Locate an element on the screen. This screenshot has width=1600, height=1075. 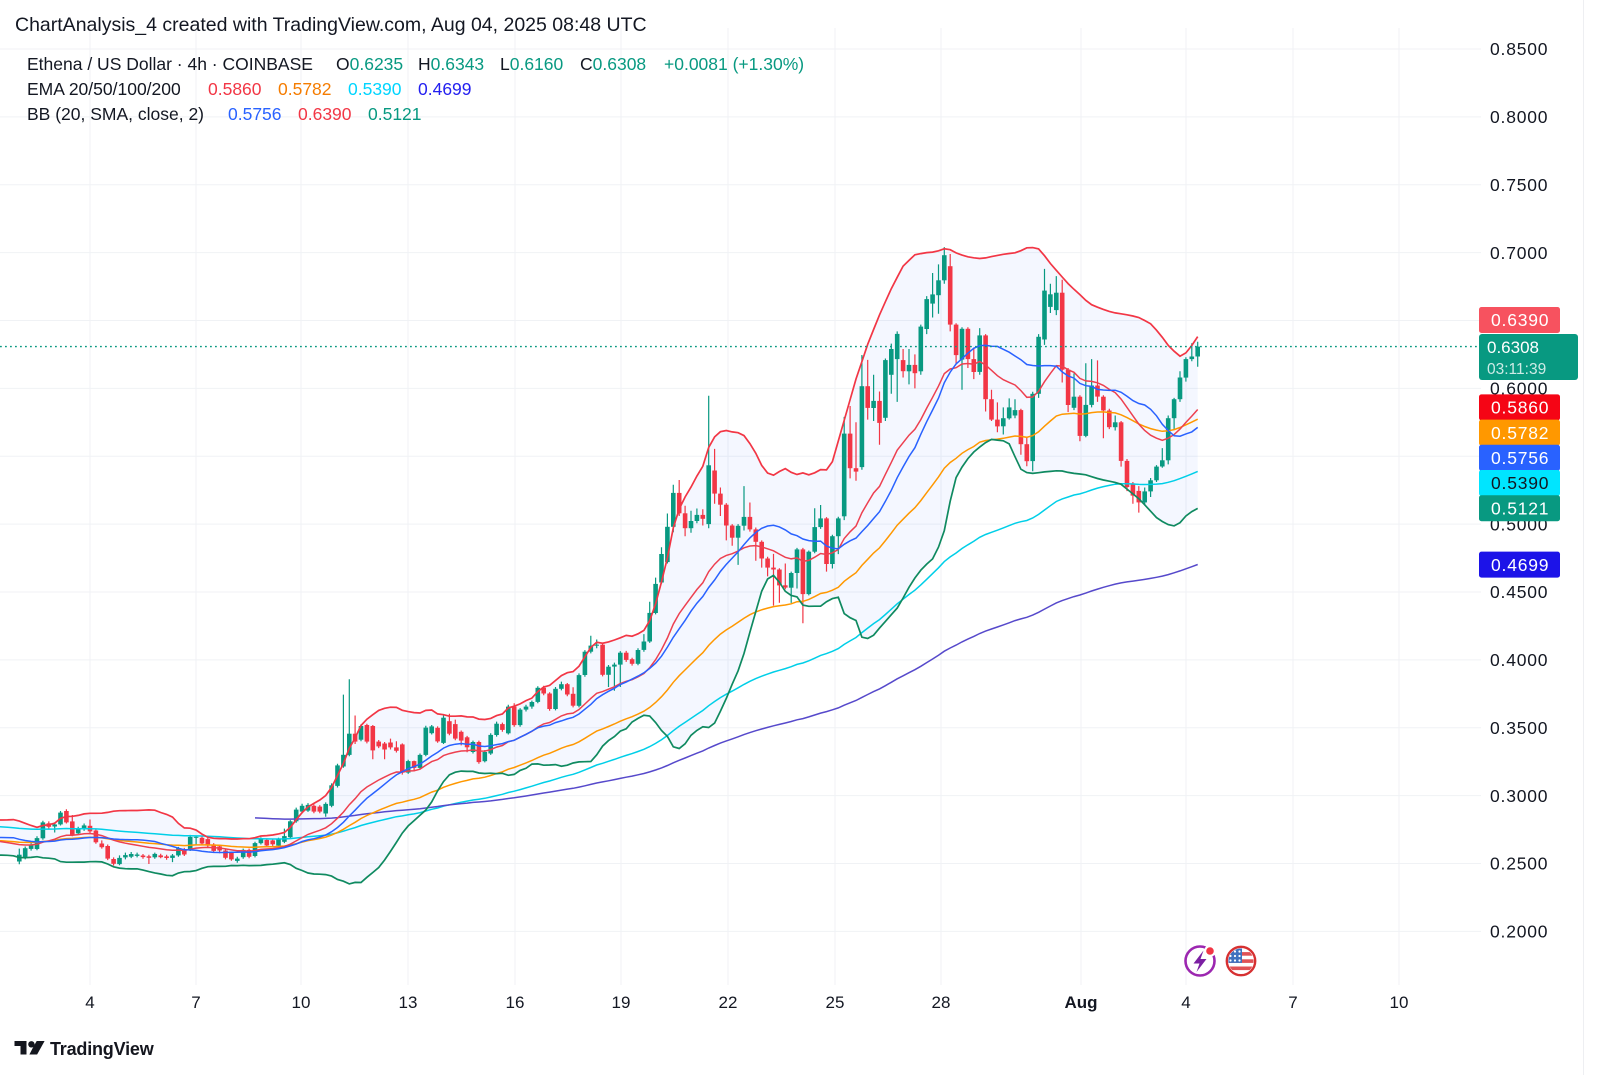
svg-text: 0.8000 is located at coordinates (1519, 117).